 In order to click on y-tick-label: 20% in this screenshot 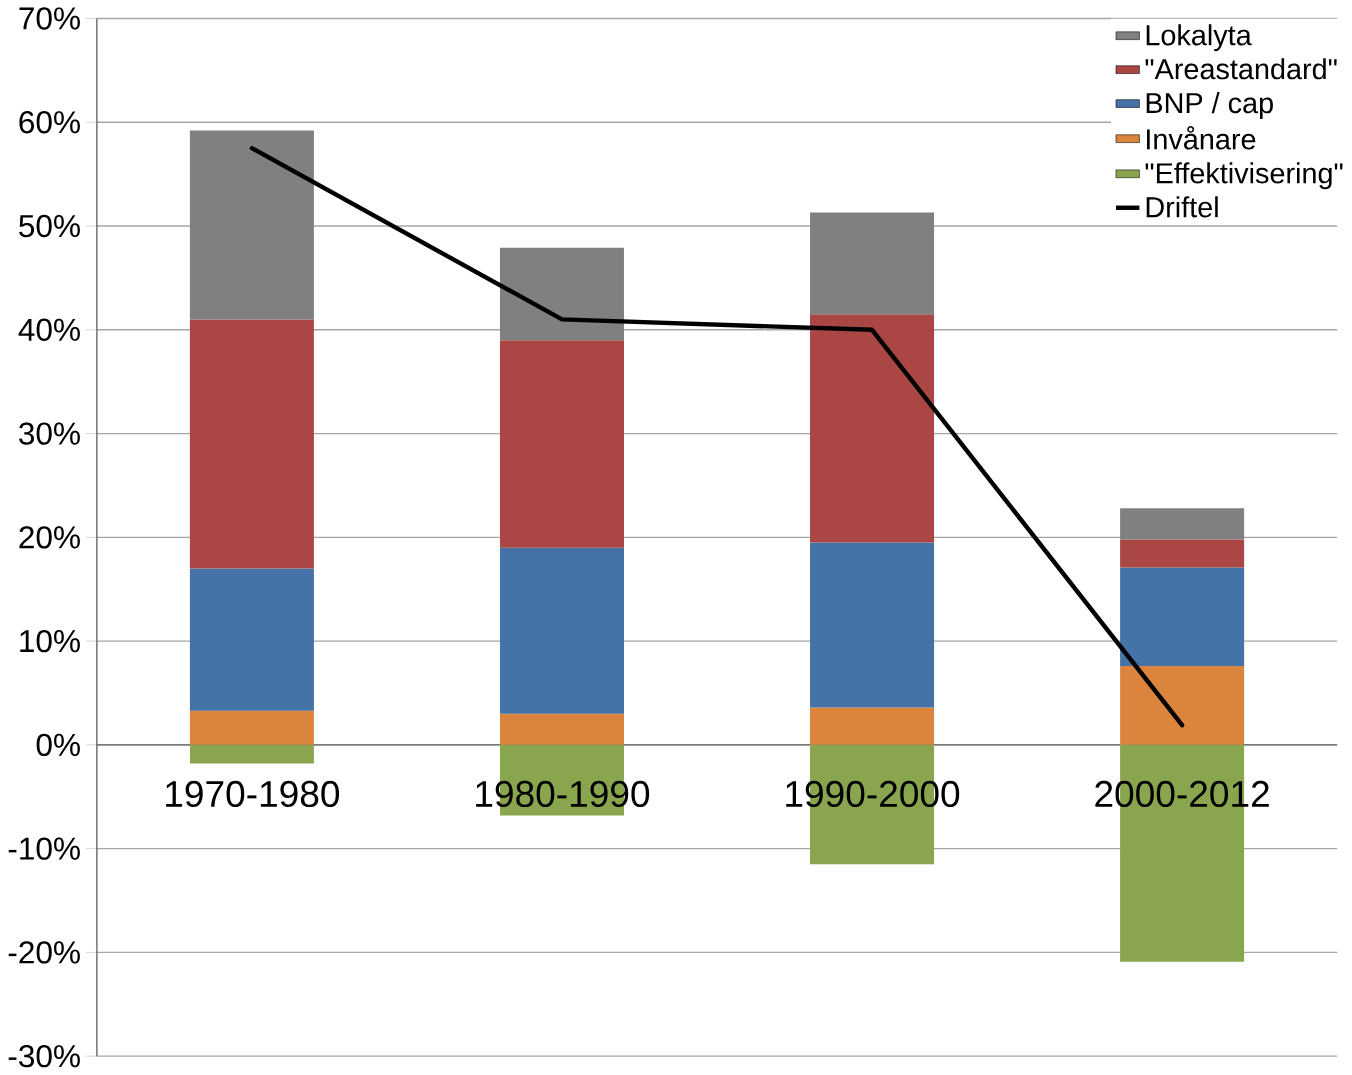, I will do `click(49, 537)`.